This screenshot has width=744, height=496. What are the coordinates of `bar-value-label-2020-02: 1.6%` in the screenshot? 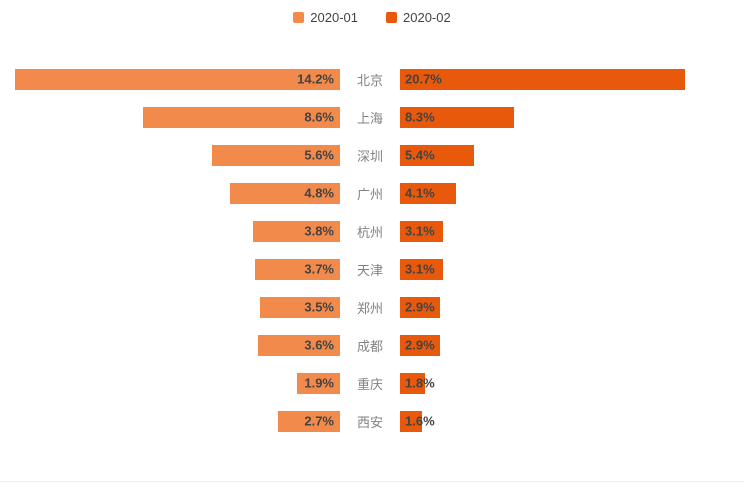 It's located at (420, 421).